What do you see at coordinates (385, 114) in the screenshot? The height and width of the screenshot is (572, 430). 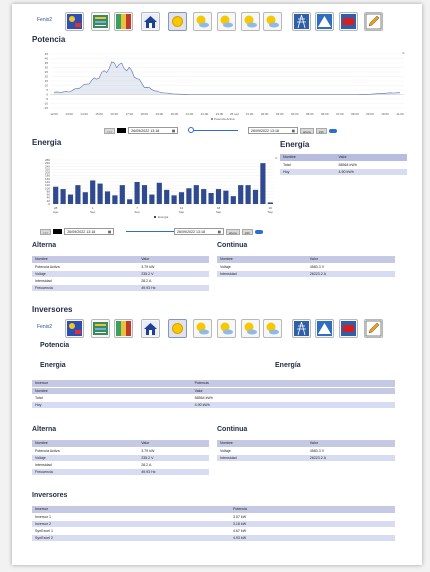 I see `x-tick-label: 10:00` at bounding box center [385, 114].